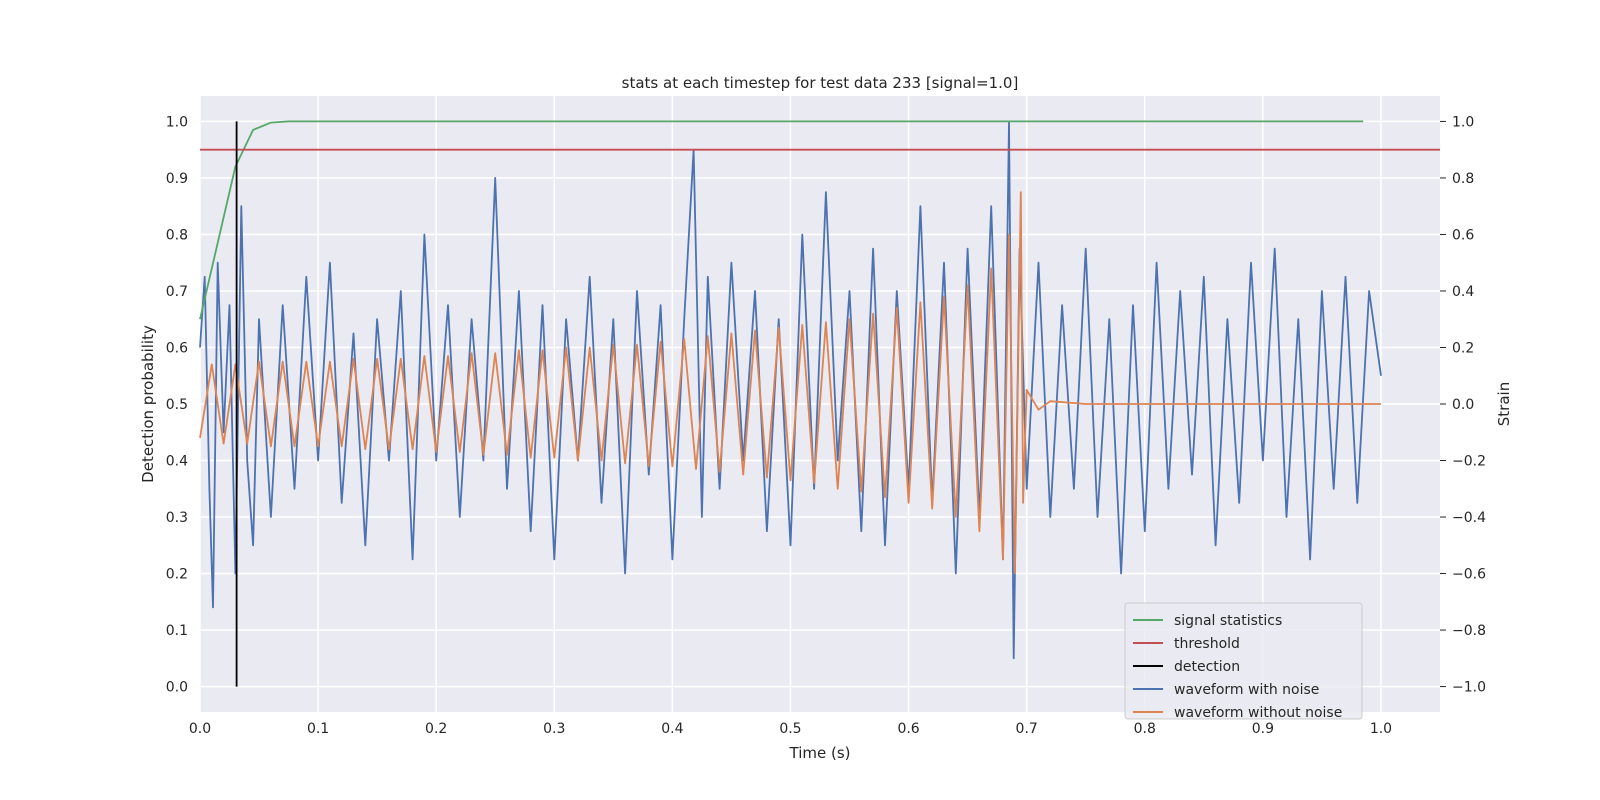 This screenshot has width=1600, height=800. What do you see at coordinates (436, 729) in the screenshot?
I see `x-tick-label: 0.2` at bounding box center [436, 729].